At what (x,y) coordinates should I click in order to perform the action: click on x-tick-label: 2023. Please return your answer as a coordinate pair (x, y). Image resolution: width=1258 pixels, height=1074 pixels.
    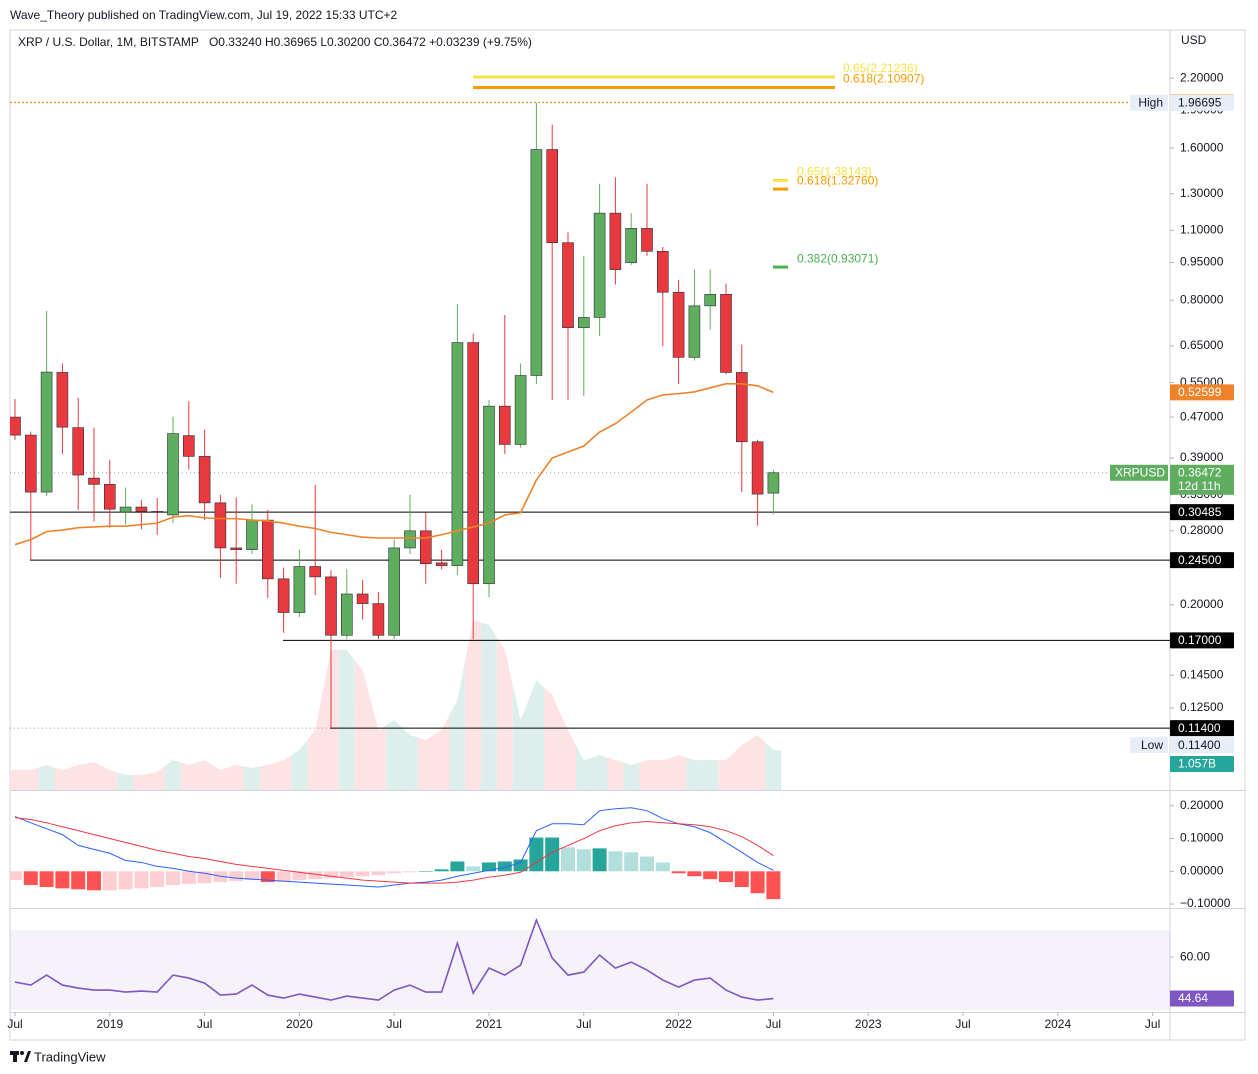
    Looking at the image, I should click on (868, 1024).